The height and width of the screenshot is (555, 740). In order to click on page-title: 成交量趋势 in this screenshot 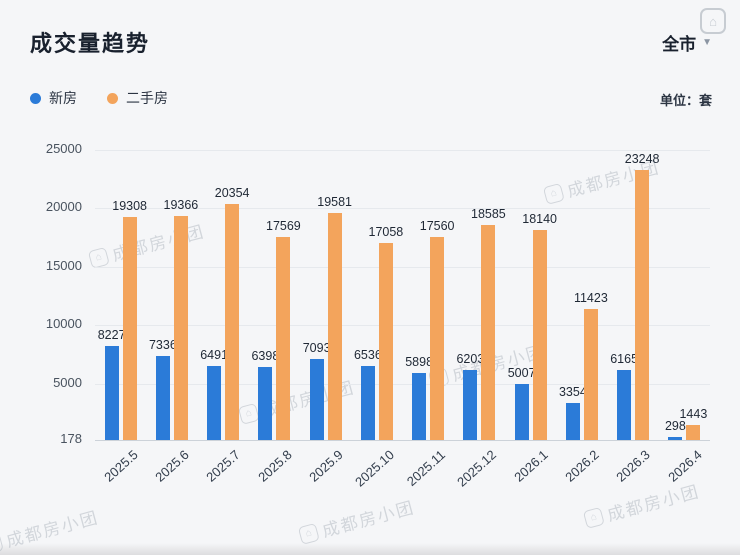, I will do `click(90, 43)`.